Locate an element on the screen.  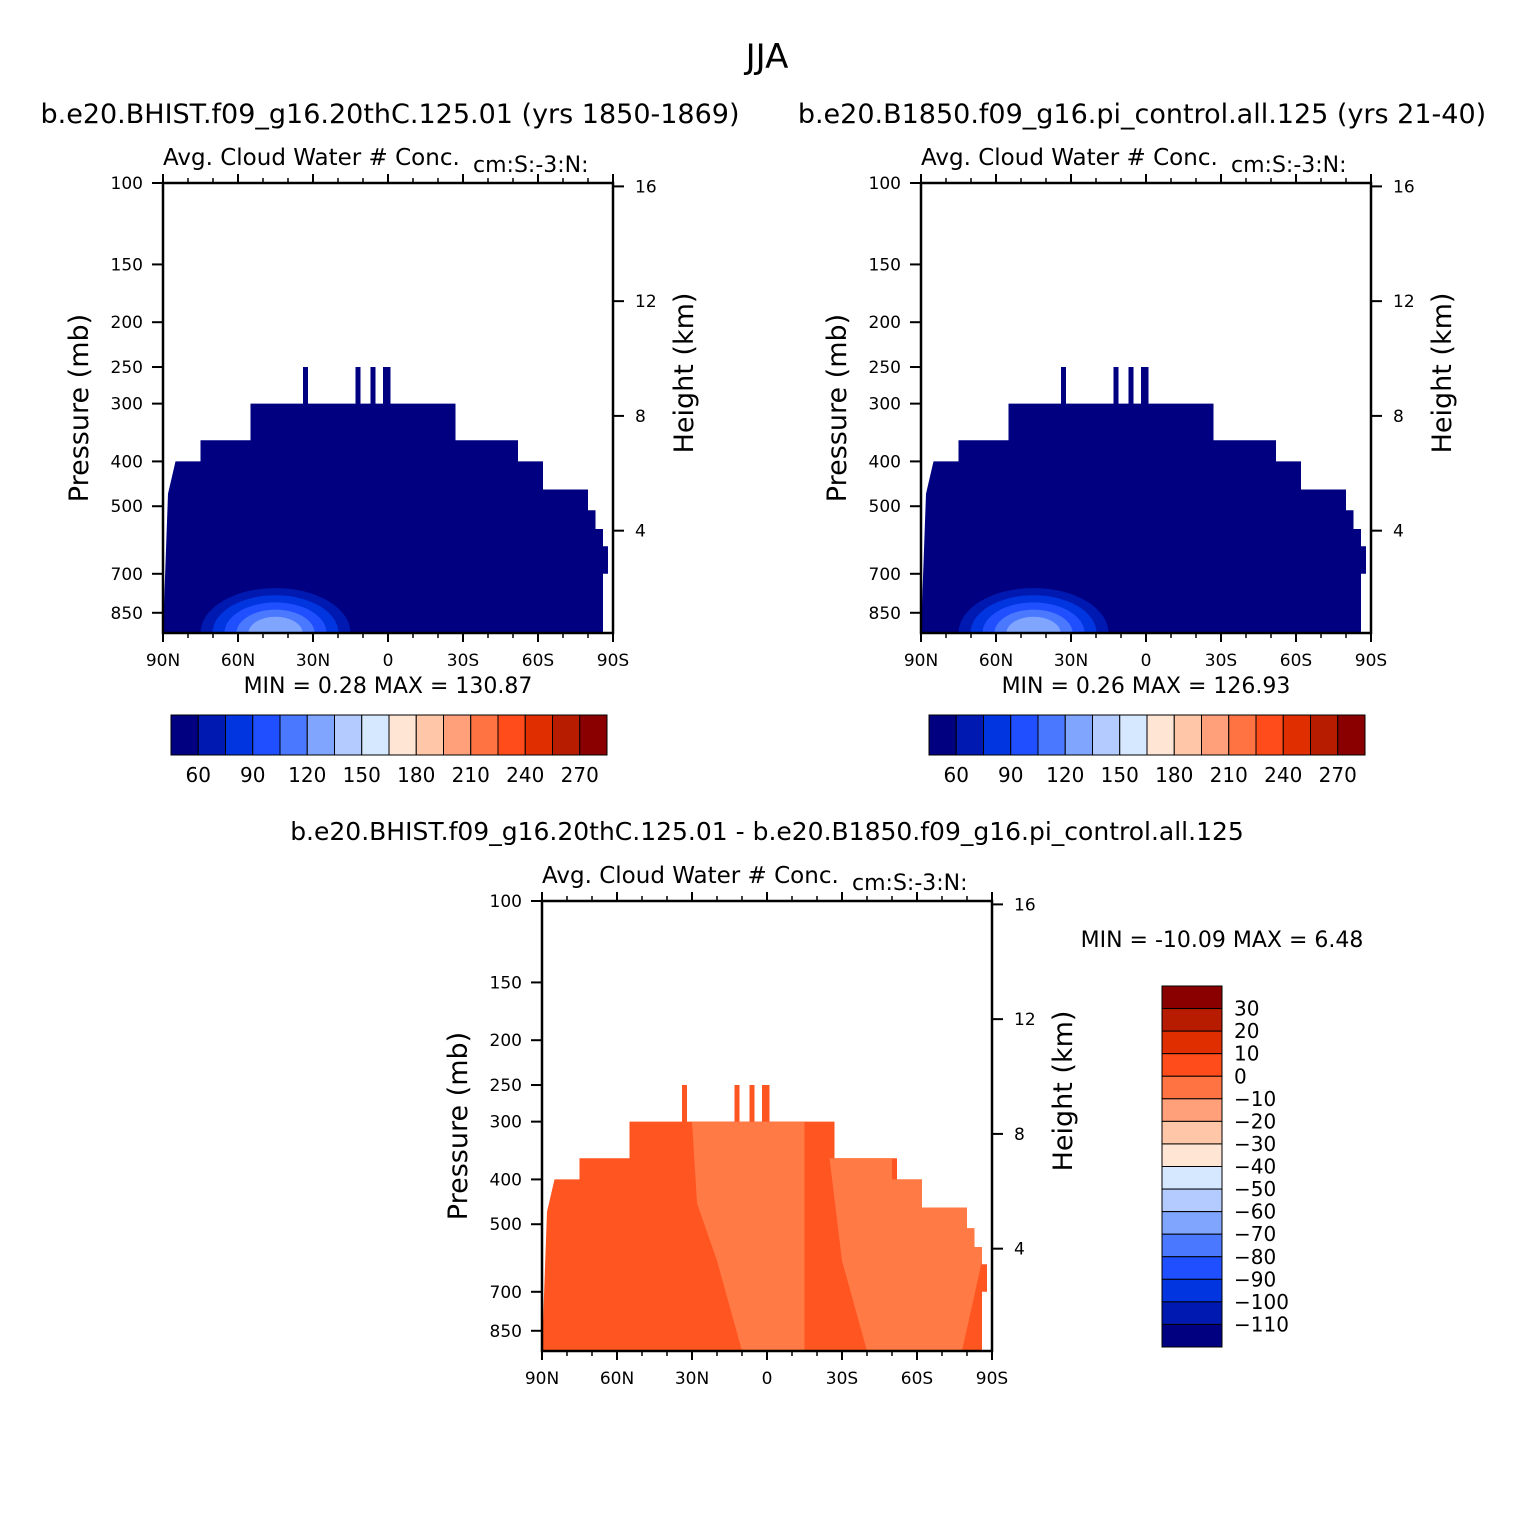
y2-tick-label: 16 is located at coordinates (1404, 187).